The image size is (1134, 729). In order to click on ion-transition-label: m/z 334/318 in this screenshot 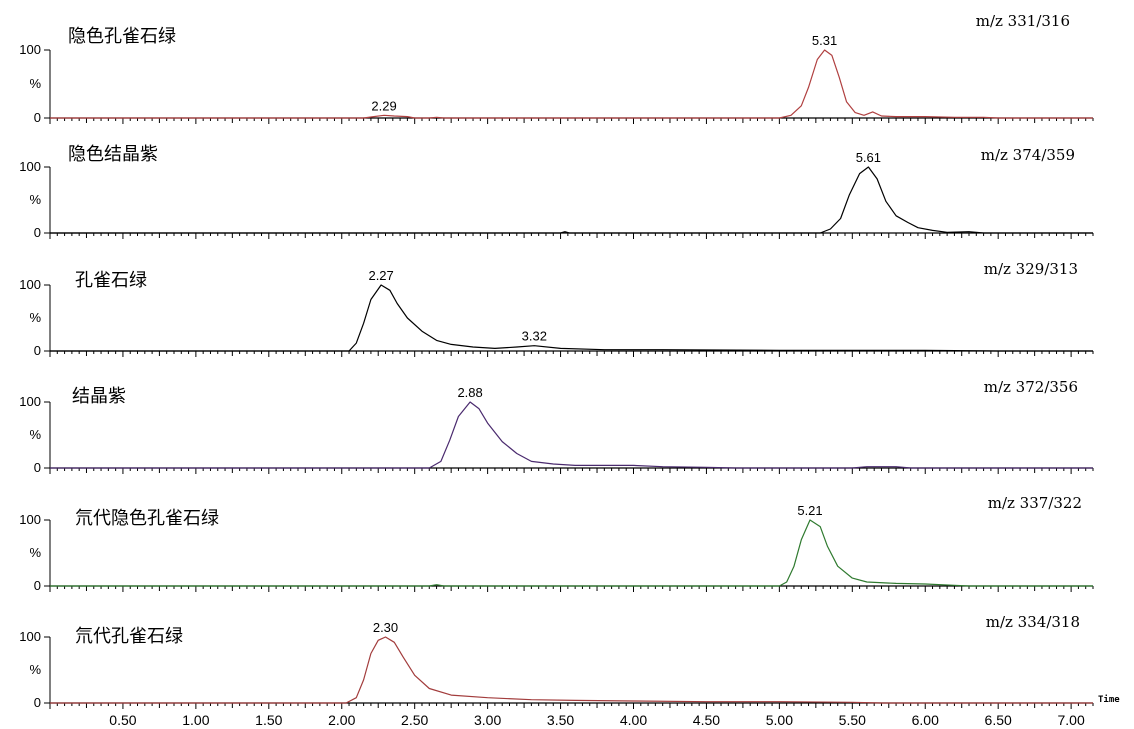, I will do `click(1033, 622)`.